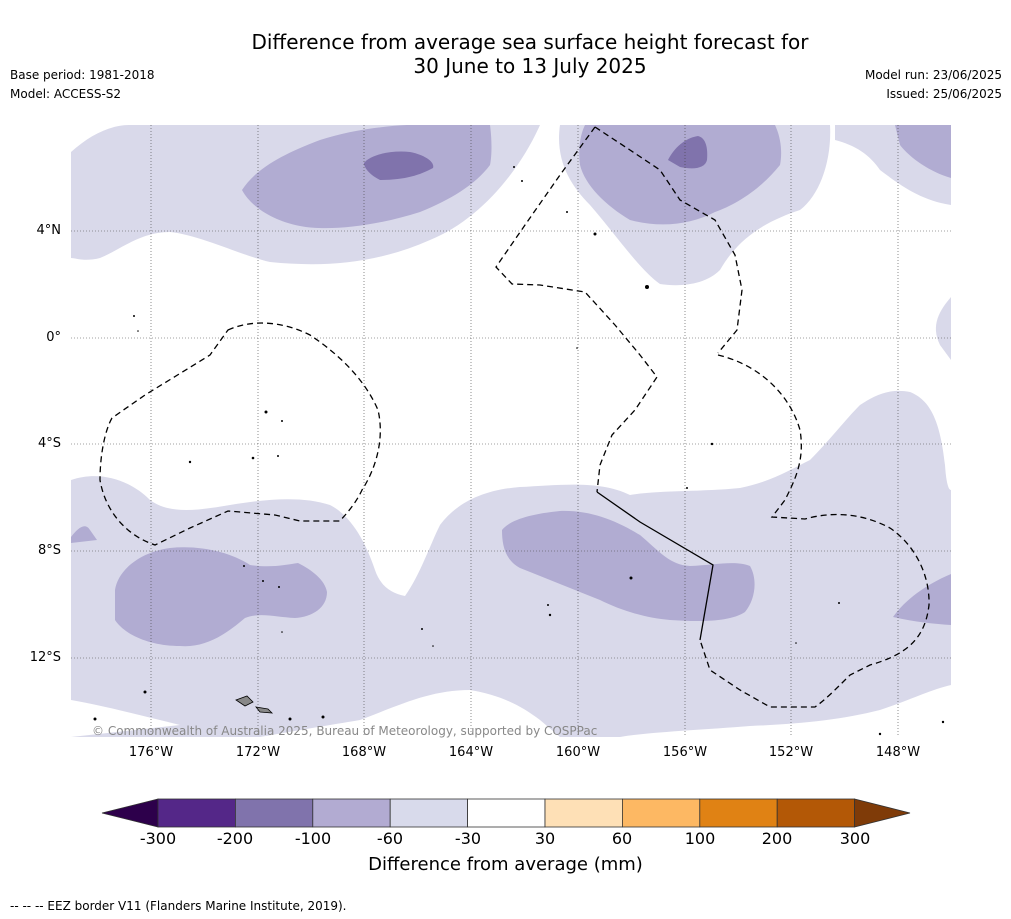 This screenshot has width=1011, height=919. What do you see at coordinates (158, 838) in the screenshot?
I see `colorbar-tick: -300` at bounding box center [158, 838].